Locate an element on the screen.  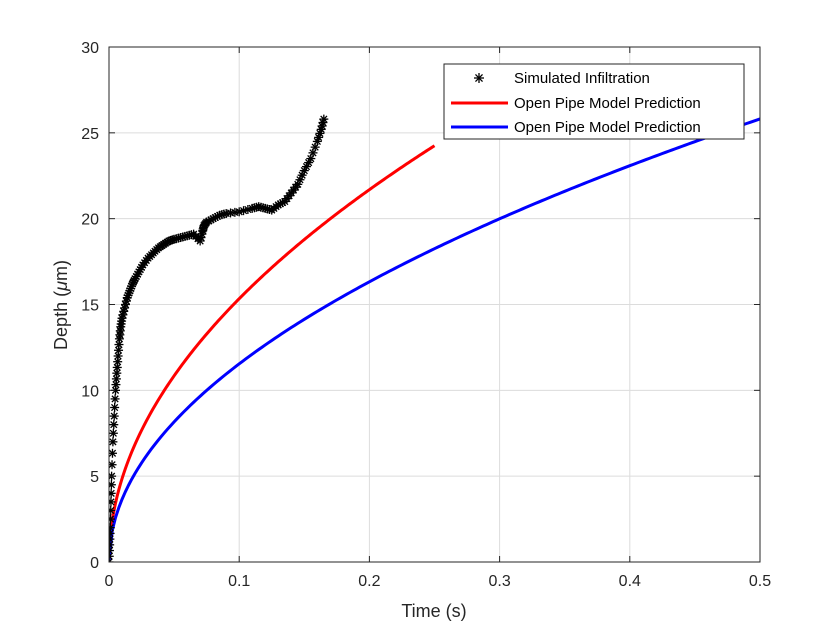
y-axis-label-suffix: m) is located at coordinates (61, 270).